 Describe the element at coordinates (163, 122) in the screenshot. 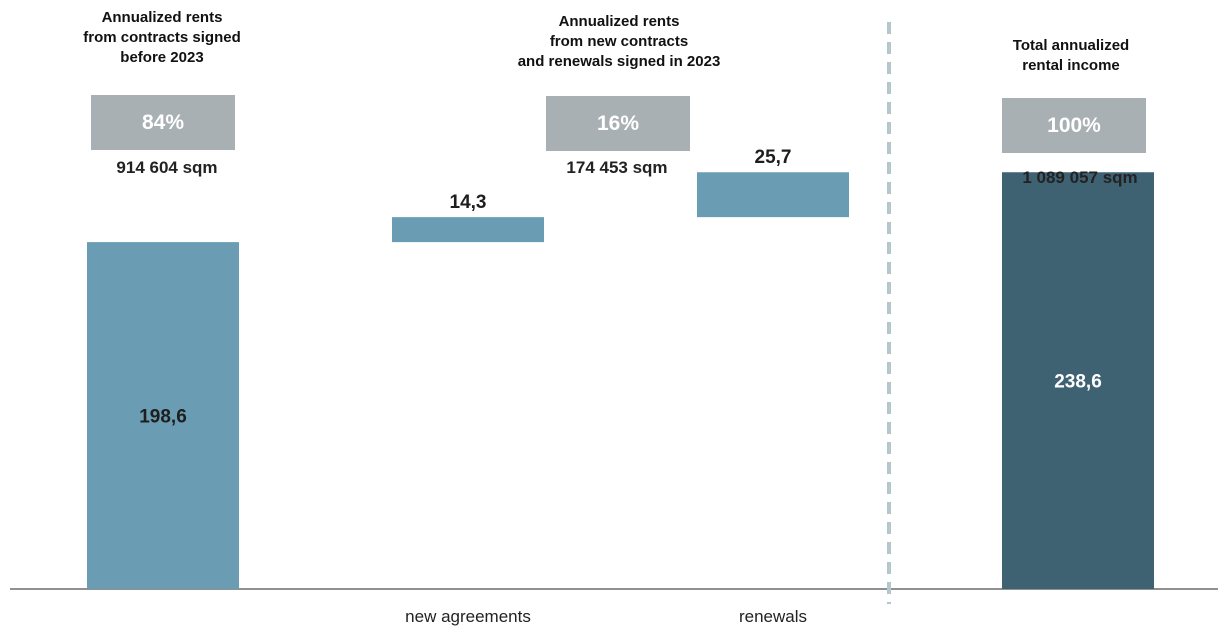

I see `share-badge-prior-contracts: 84%` at that location.